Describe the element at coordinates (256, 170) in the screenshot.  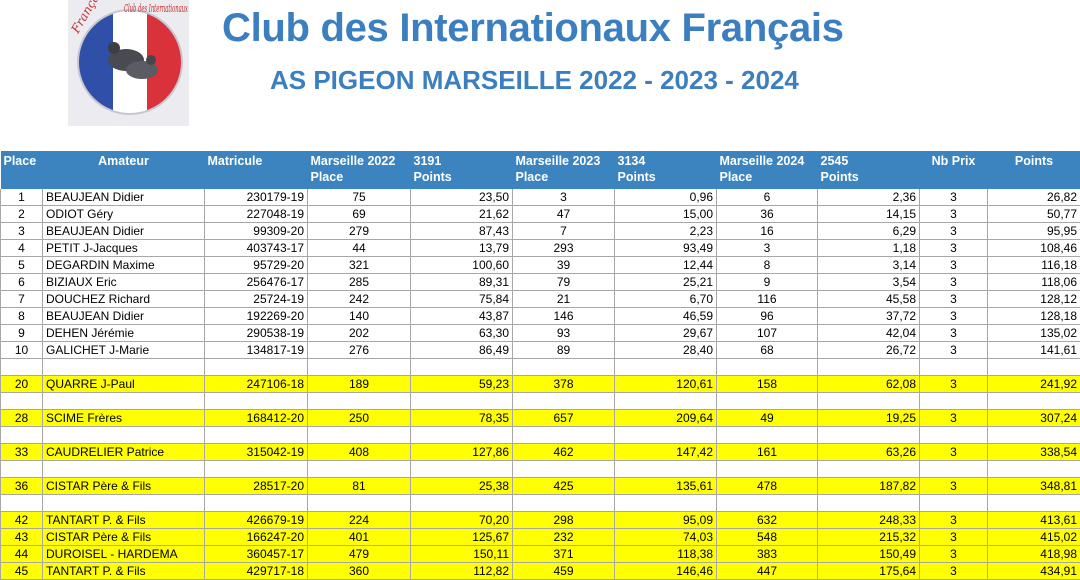
I see `header-matricule: Matricule` at that location.